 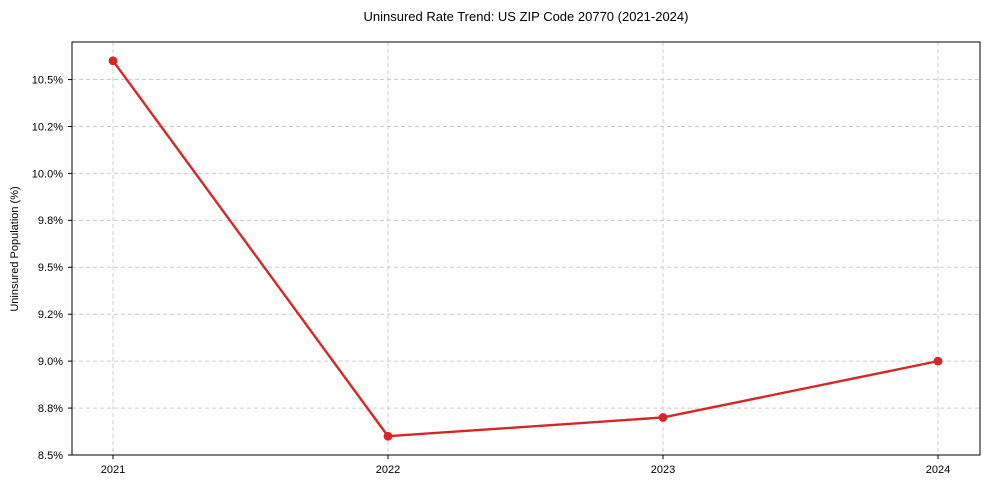 What do you see at coordinates (15, 249) in the screenshot?
I see `y-axis-label: Uninsured Population (%)` at bounding box center [15, 249].